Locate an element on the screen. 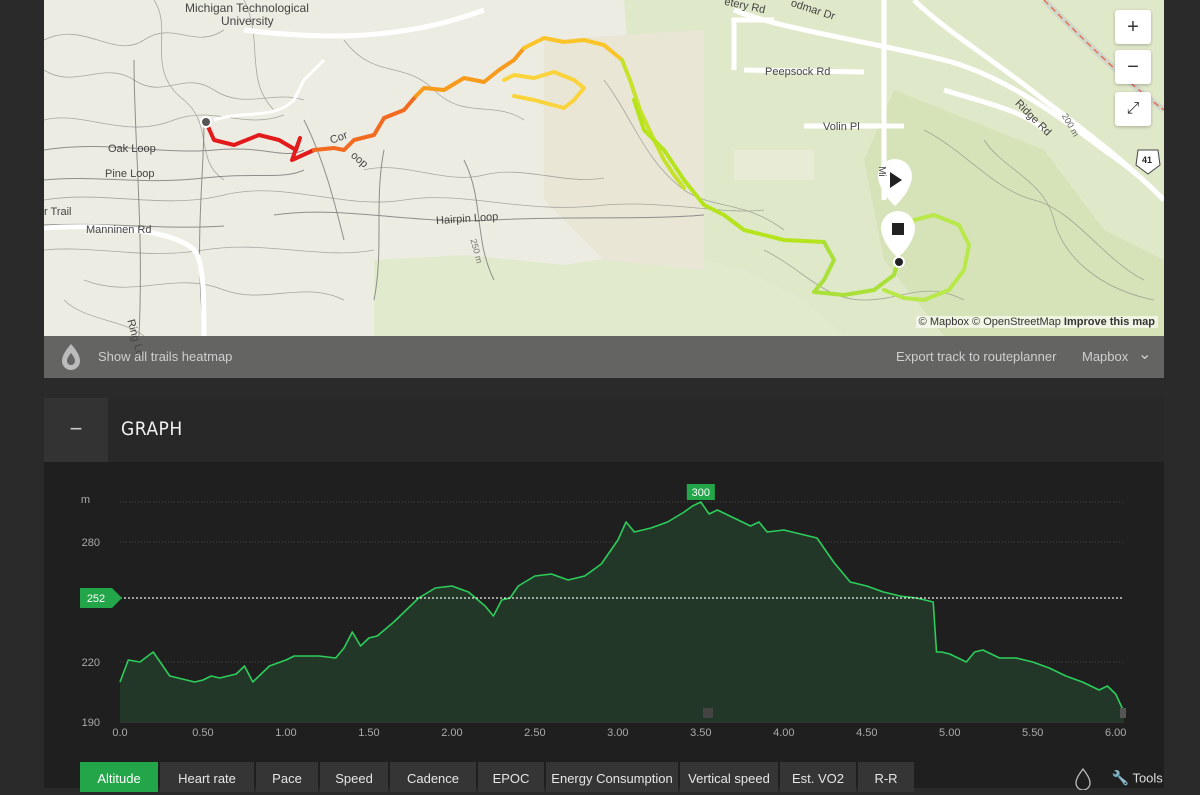 Image resolution: width=1200 pixels, height=795 pixels. peak-marker-badge is located at coordinates (700, 492).